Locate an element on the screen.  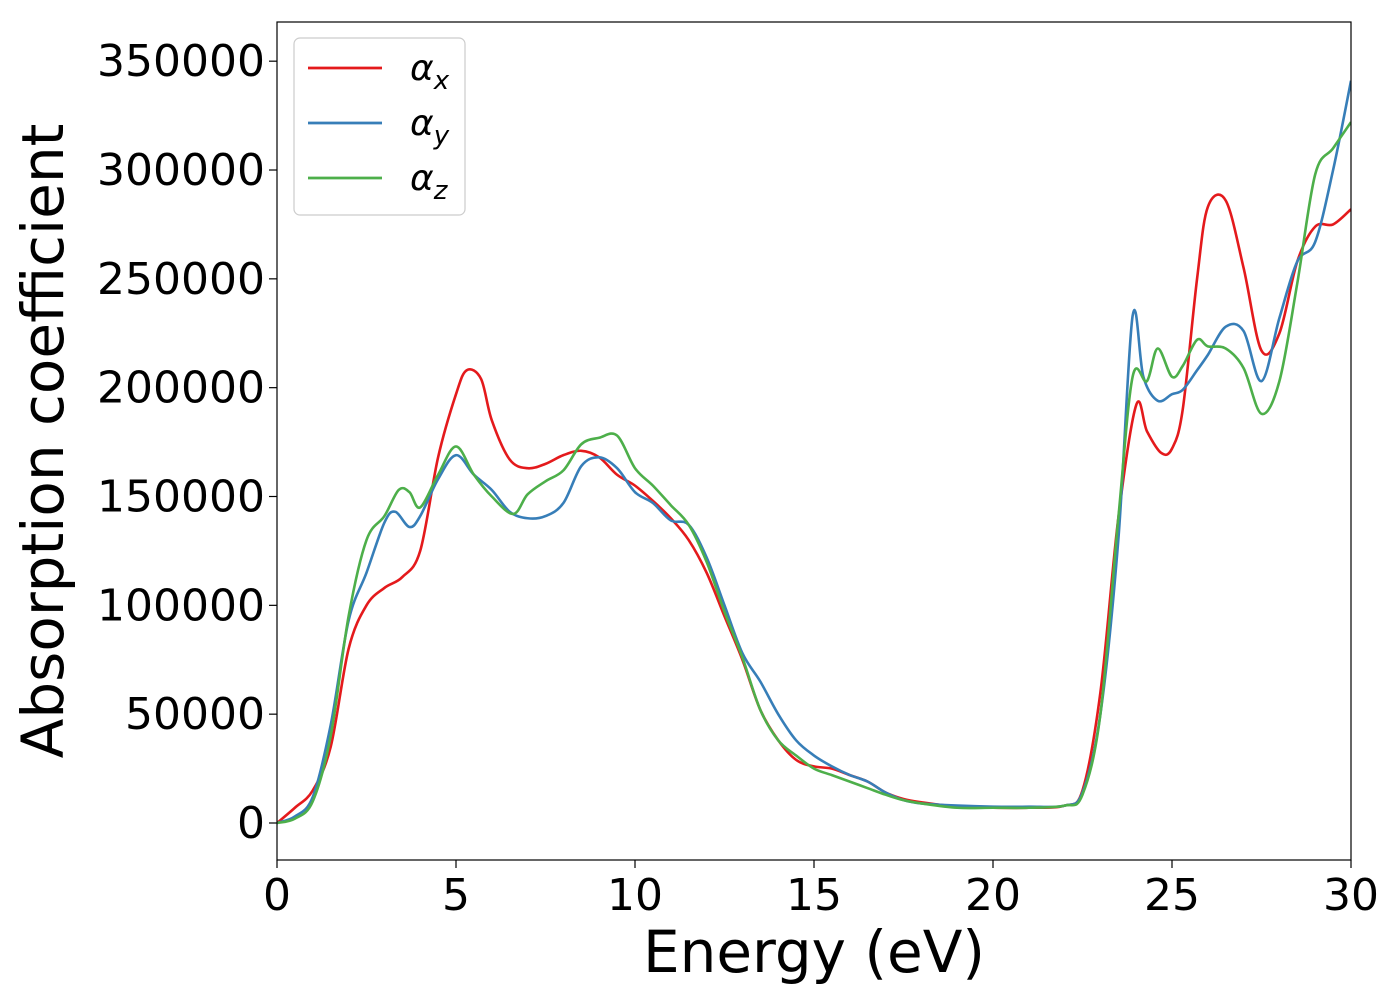
y-tick-label: 250000 is located at coordinates (181, 279).